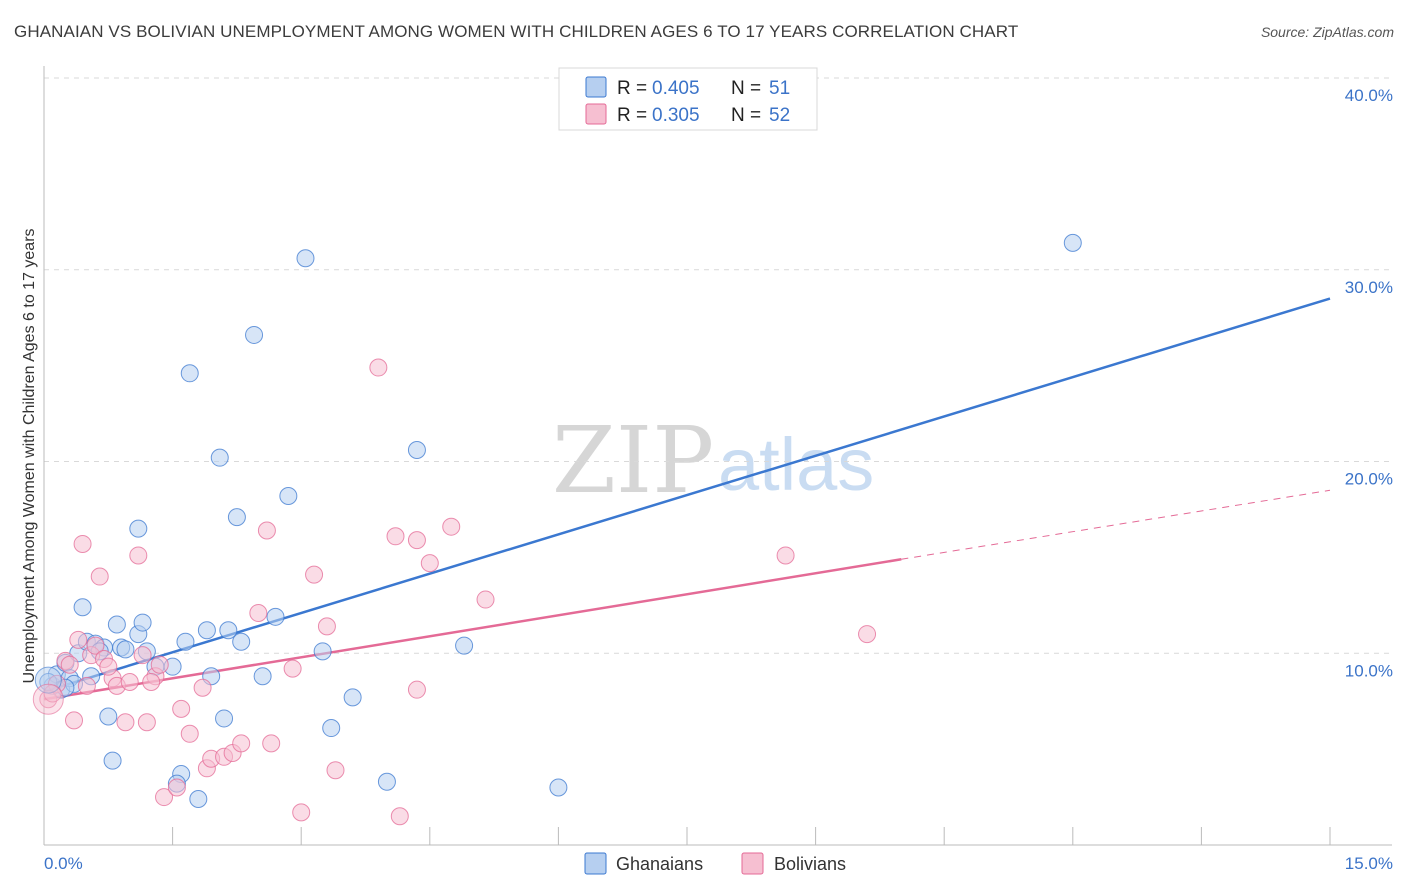 The height and width of the screenshot is (892, 1406). What do you see at coordinates (746, 88) in the screenshot?
I see `legend-n-label-ghanaians: N =` at bounding box center [746, 88].